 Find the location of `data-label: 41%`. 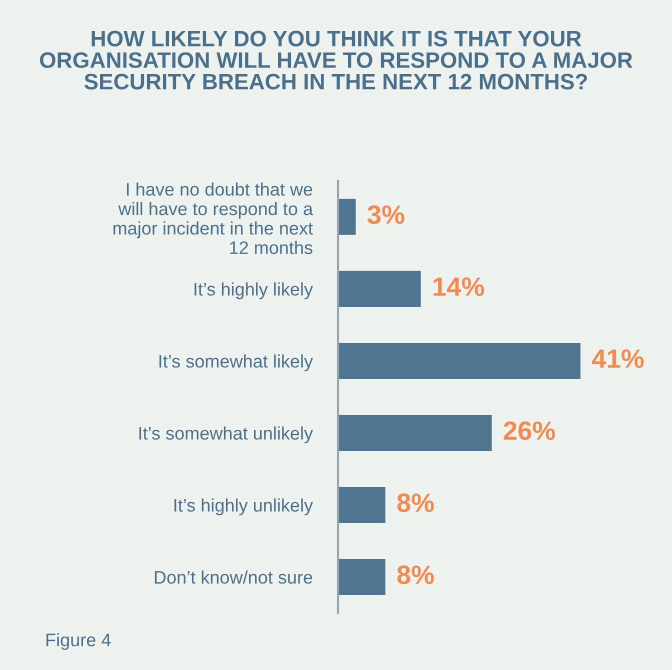

data-label: 41% is located at coordinates (618, 358).